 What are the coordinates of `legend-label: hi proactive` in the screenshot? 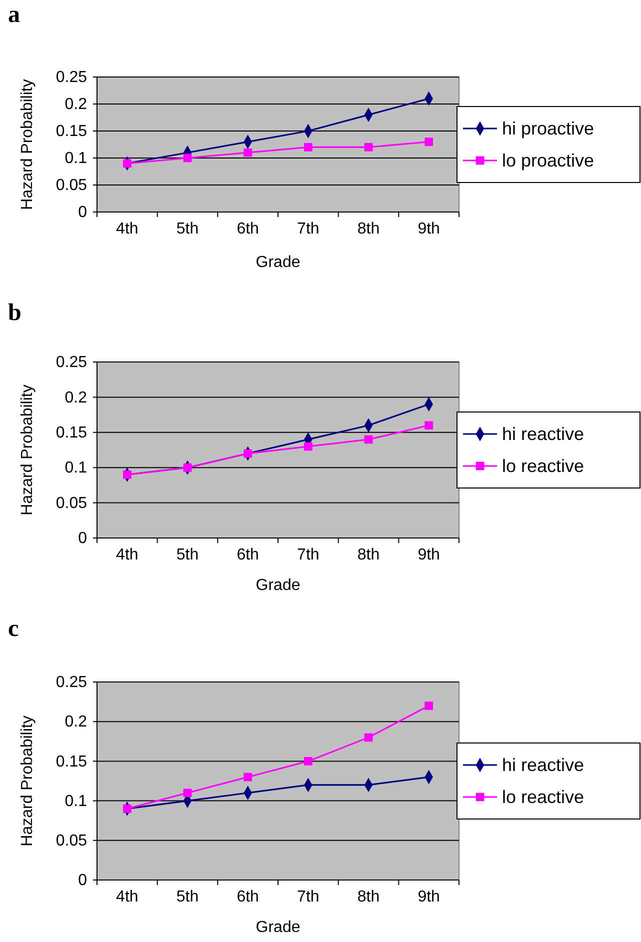 It's located at (548, 128).